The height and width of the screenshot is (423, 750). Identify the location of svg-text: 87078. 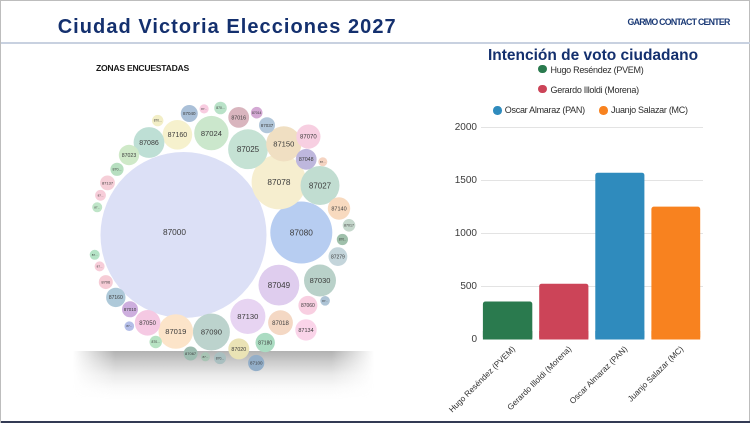
(278, 182).